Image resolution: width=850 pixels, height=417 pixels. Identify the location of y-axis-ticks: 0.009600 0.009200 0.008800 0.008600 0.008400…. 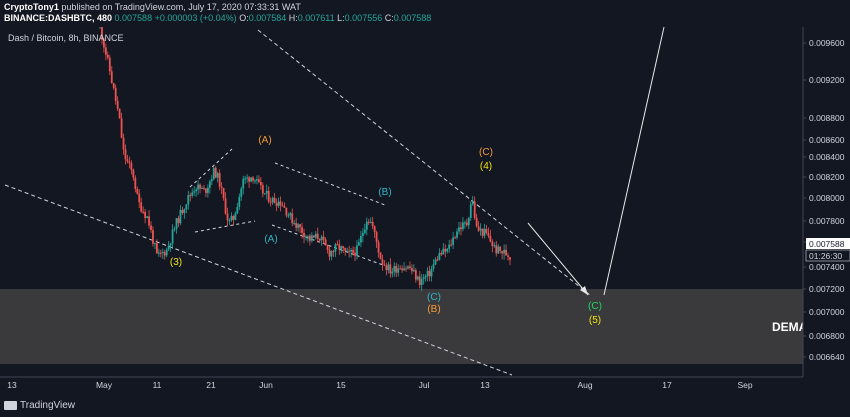
(824, 200).